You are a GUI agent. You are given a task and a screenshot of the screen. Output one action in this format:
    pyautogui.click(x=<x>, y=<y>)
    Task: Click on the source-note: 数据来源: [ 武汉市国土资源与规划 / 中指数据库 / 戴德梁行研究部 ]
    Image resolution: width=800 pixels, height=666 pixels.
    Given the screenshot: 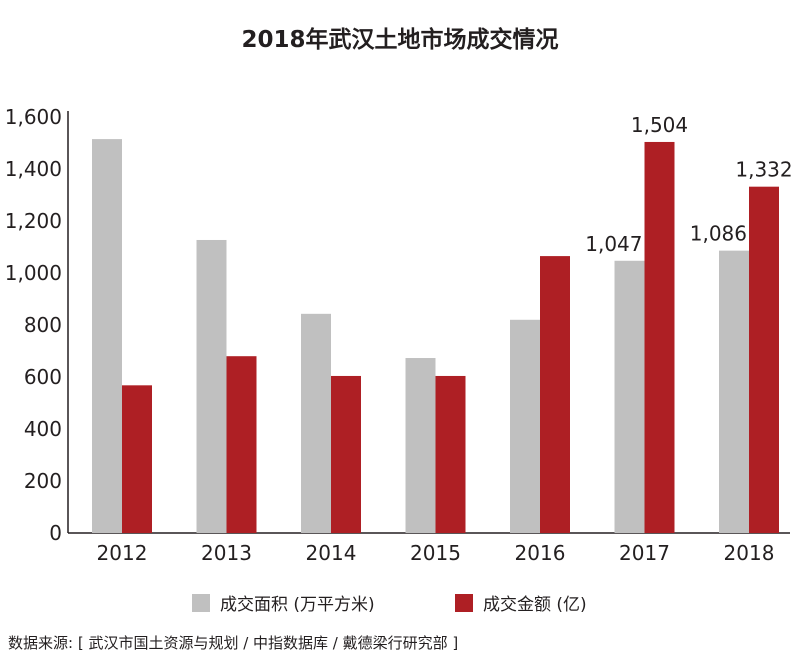 What is the action you would take?
    pyautogui.click(x=233, y=643)
    